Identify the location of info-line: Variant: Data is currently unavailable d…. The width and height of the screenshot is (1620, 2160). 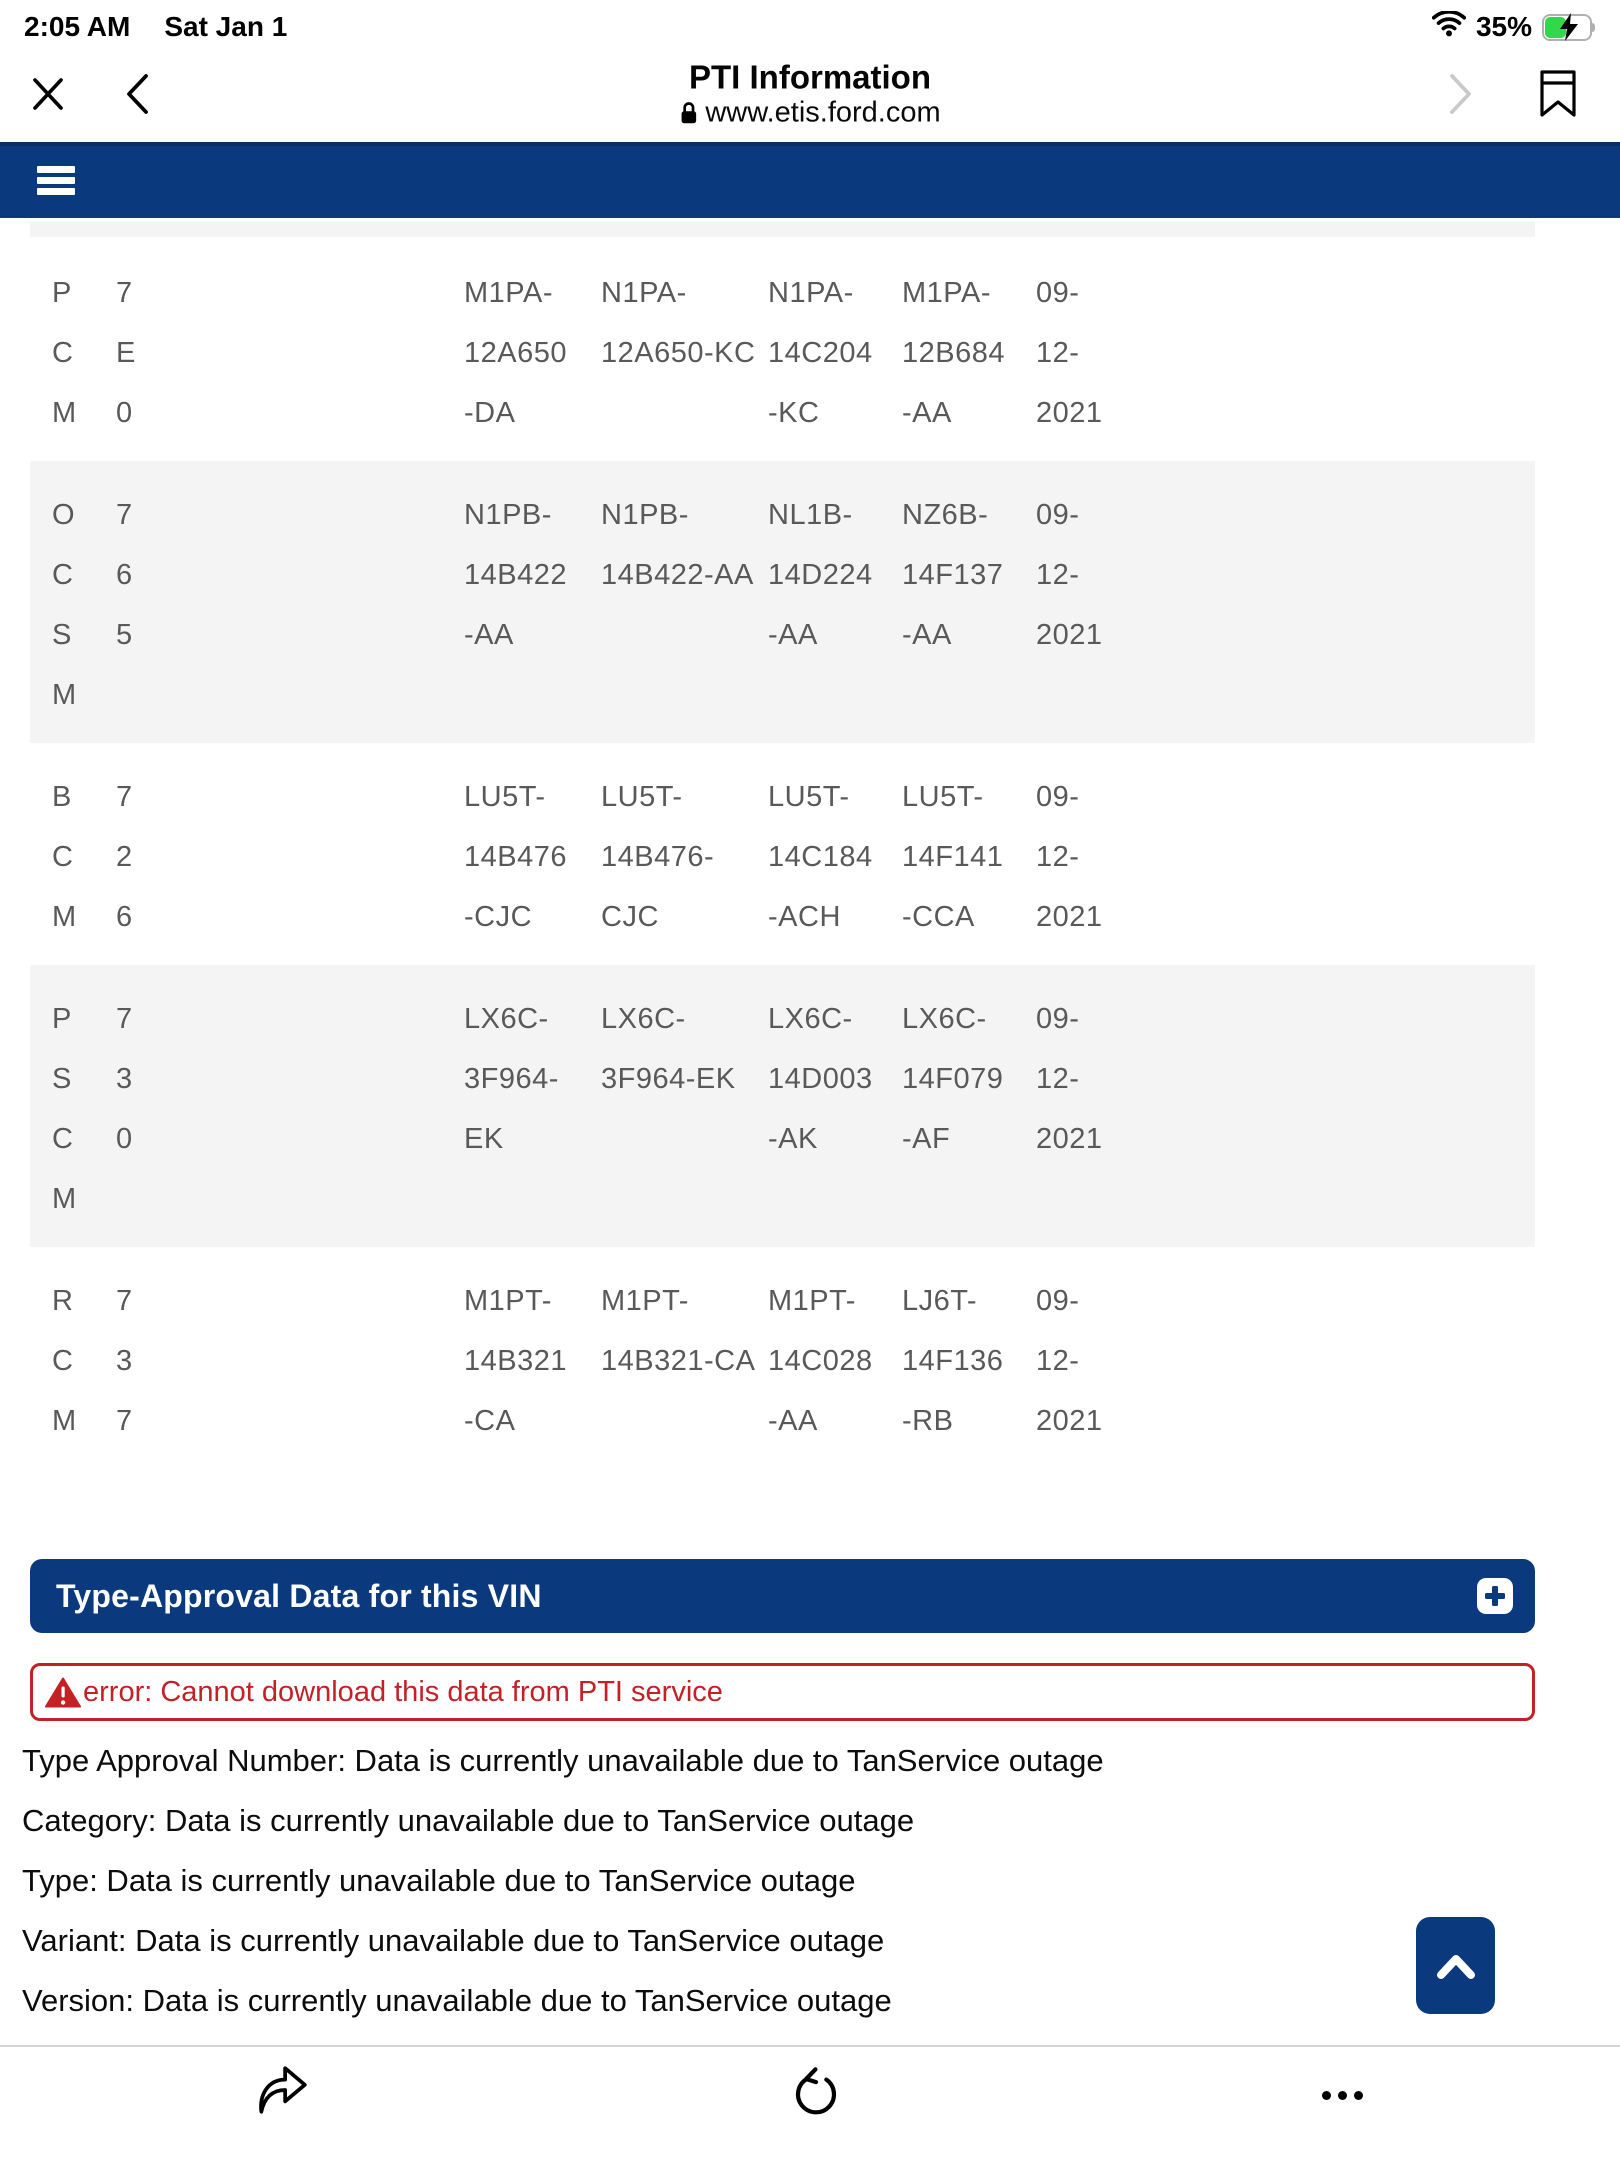
(453, 1940).